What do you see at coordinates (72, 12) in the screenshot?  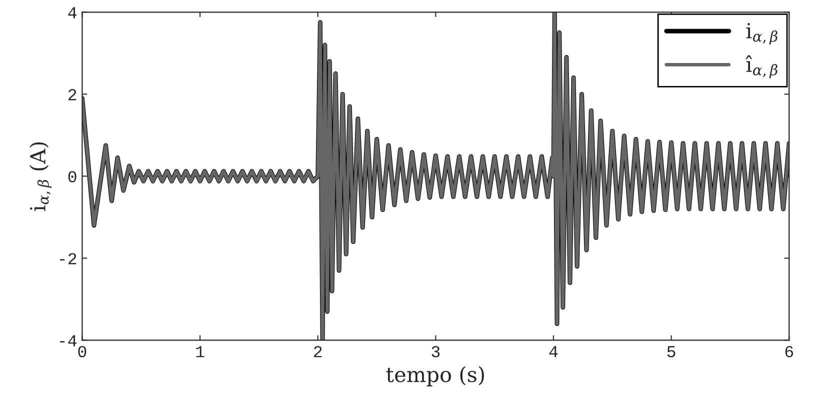 I see `y-tick-label: 4` at bounding box center [72, 12].